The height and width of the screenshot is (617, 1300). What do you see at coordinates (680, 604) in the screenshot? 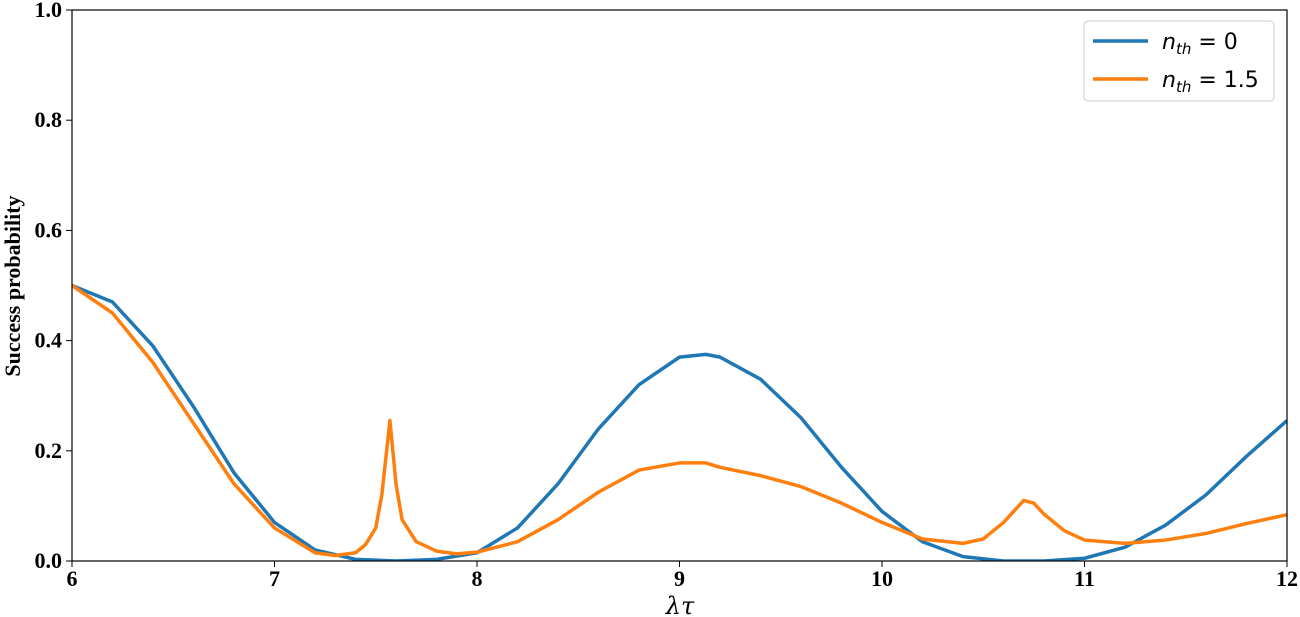
I see `x-axis-label: λτ` at bounding box center [680, 604].